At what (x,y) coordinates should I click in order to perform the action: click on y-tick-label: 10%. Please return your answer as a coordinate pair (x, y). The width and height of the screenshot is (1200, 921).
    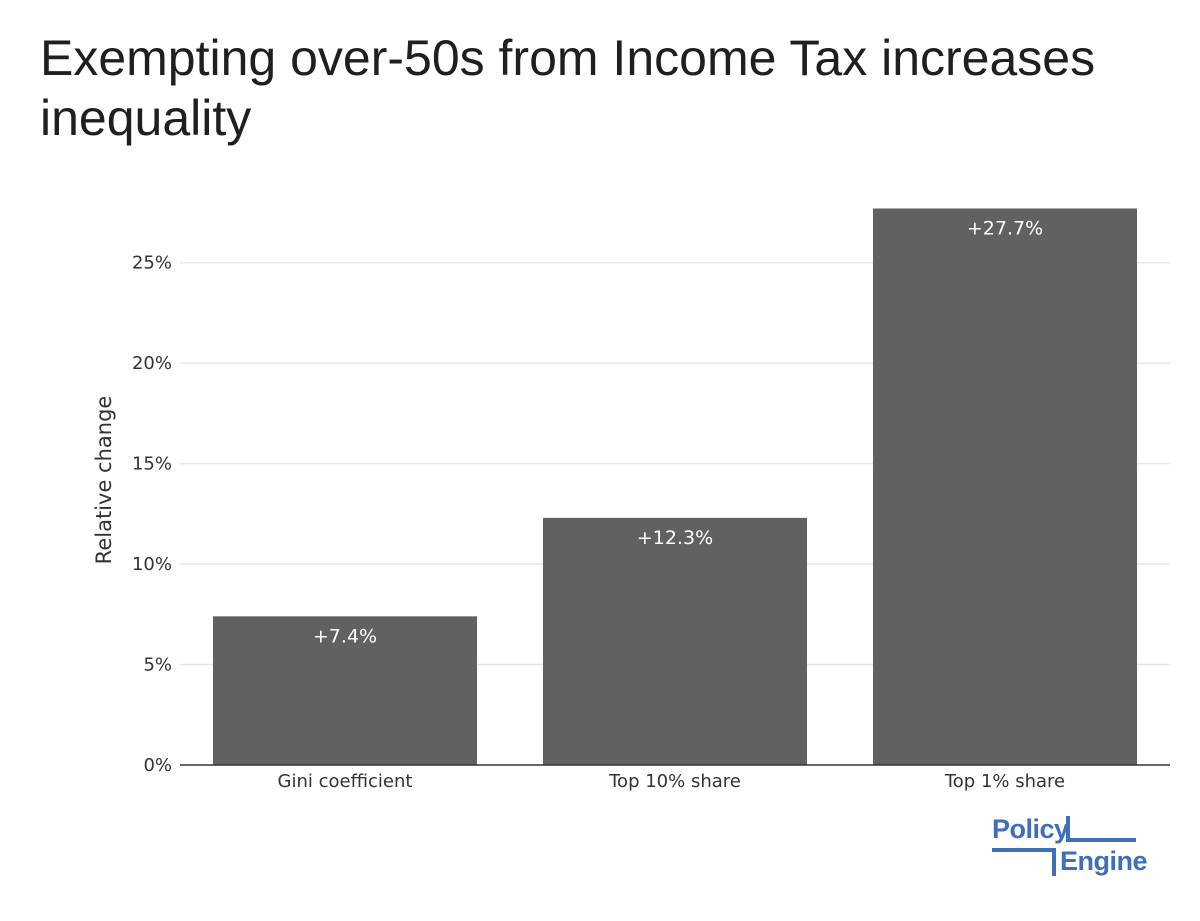
    Looking at the image, I should click on (152, 564).